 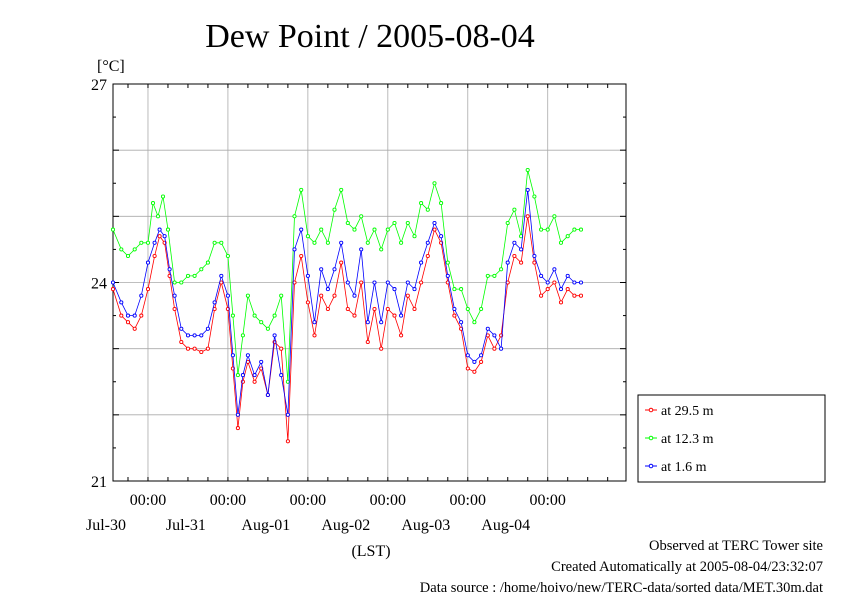 What do you see at coordinates (99, 85) in the screenshot?
I see `y-tick-label: 27` at bounding box center [99, 85].